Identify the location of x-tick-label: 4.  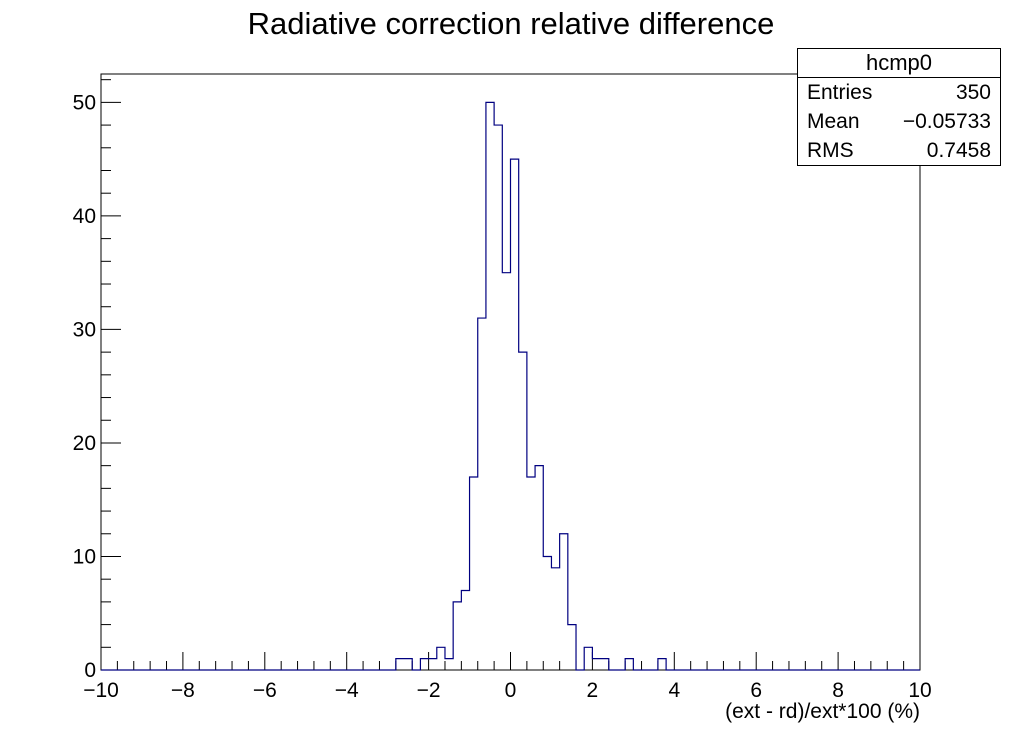
(674, 690).